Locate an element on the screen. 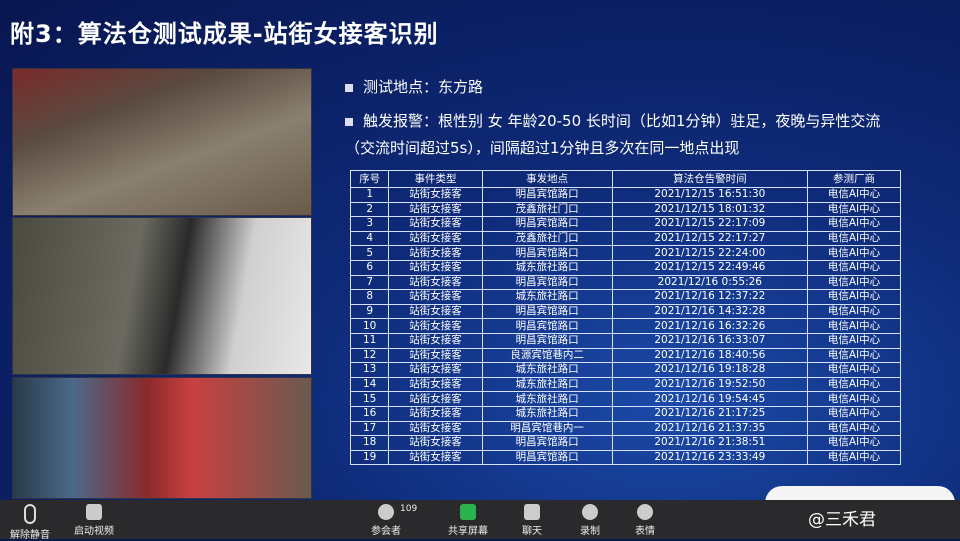 This screenshot has width=960, height=541. label: 录制 is located at coordinates (590, 531).